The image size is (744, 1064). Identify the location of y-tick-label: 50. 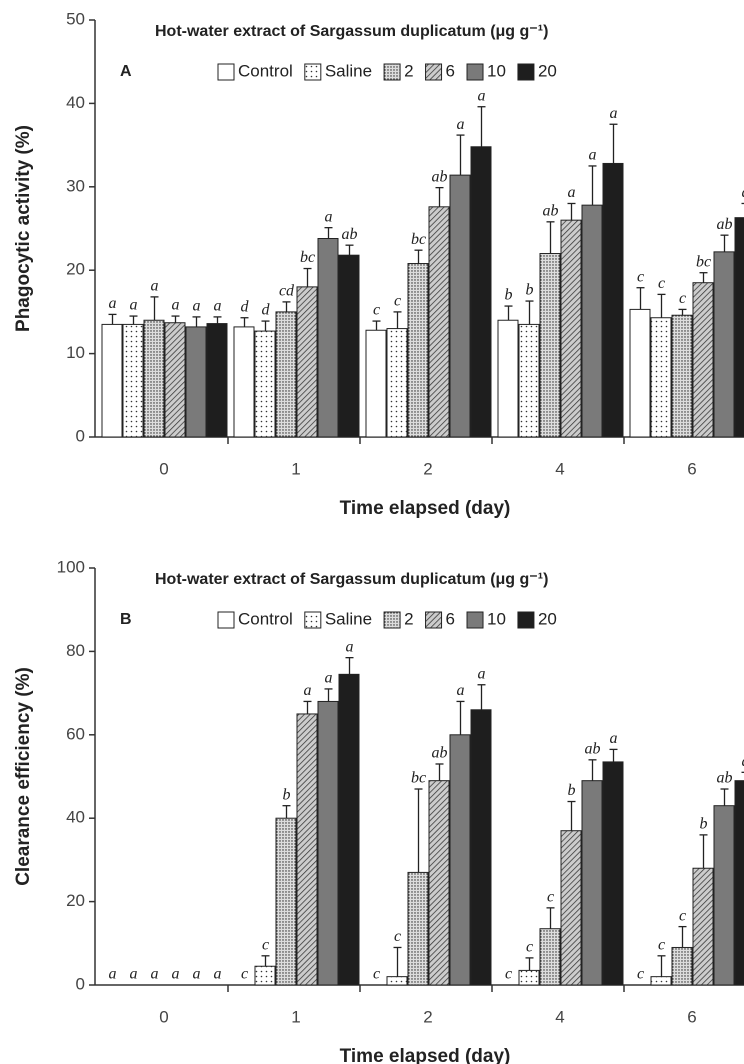
(75, 18).